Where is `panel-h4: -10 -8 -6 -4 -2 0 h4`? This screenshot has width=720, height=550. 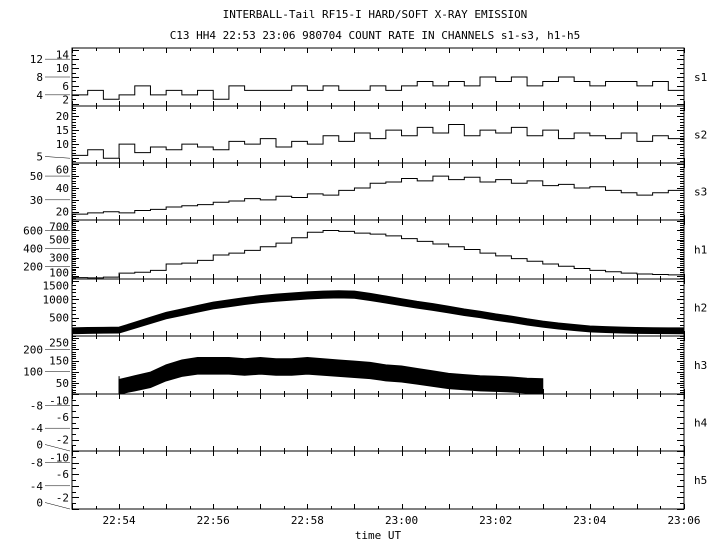 panel-h4: -10 -8 -6 -4 -2 0 h4 is located at coordinates (369, 422).